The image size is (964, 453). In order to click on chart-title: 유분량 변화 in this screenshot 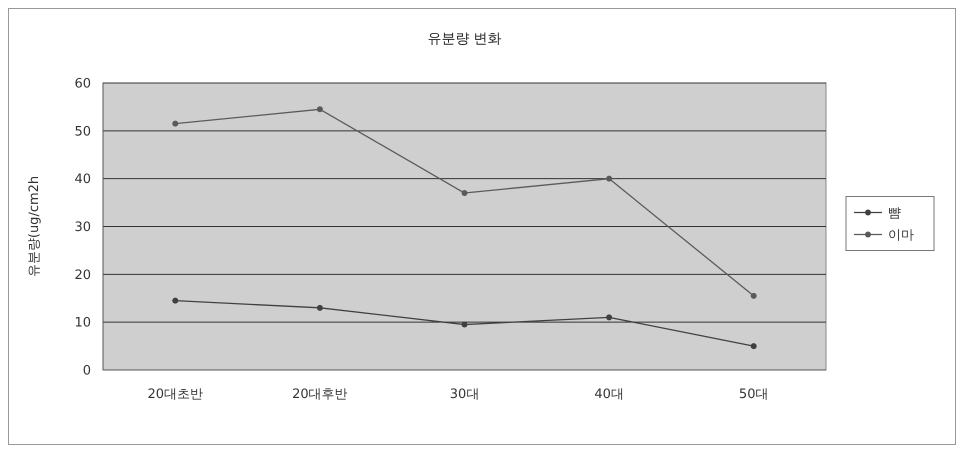, I will do `click(464, 39)`.